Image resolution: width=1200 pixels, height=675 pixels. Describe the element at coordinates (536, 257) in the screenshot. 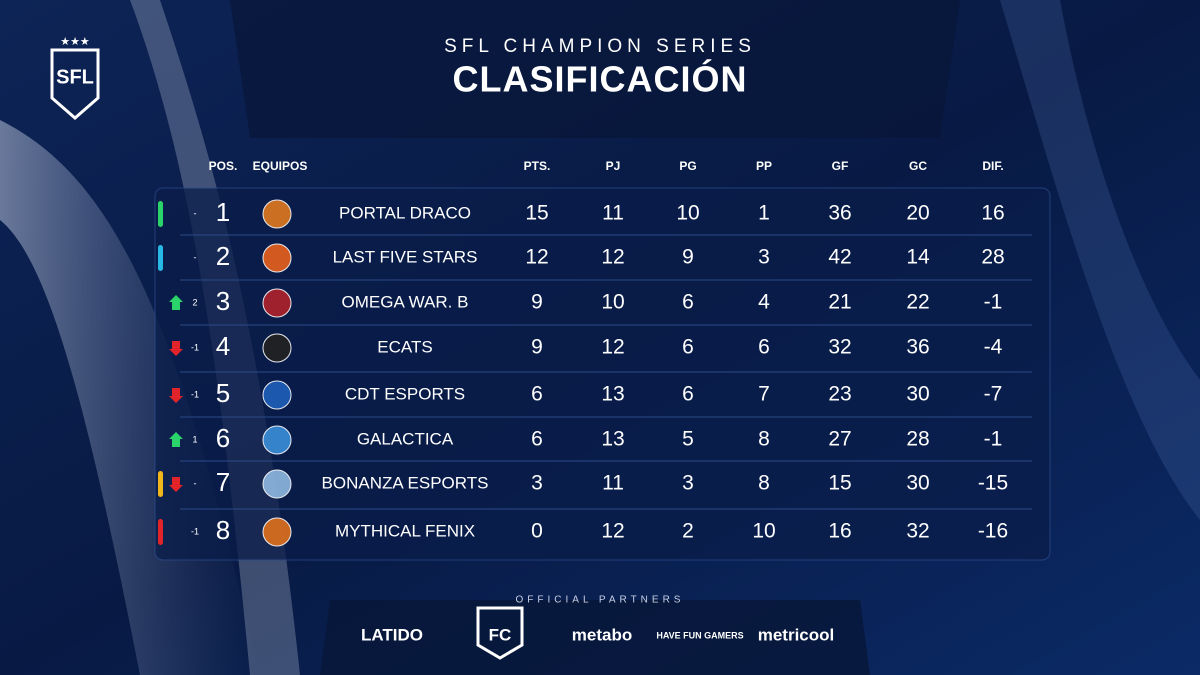

I see `stat-pts: 12` at that location.